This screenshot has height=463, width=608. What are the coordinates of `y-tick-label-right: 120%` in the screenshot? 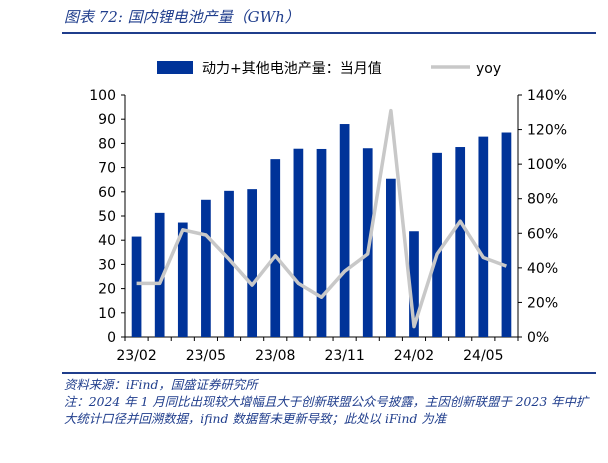 It's located at (547, 131).